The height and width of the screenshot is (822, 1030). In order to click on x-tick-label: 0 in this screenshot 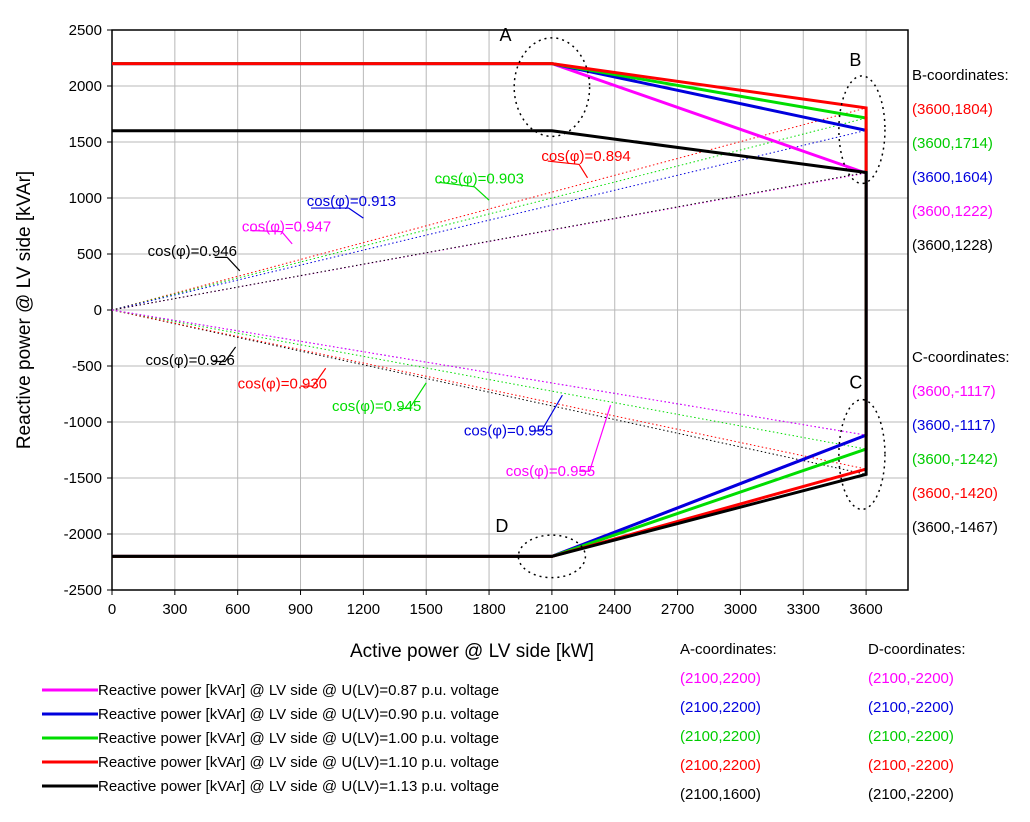, I will do `click(112, 609)`.